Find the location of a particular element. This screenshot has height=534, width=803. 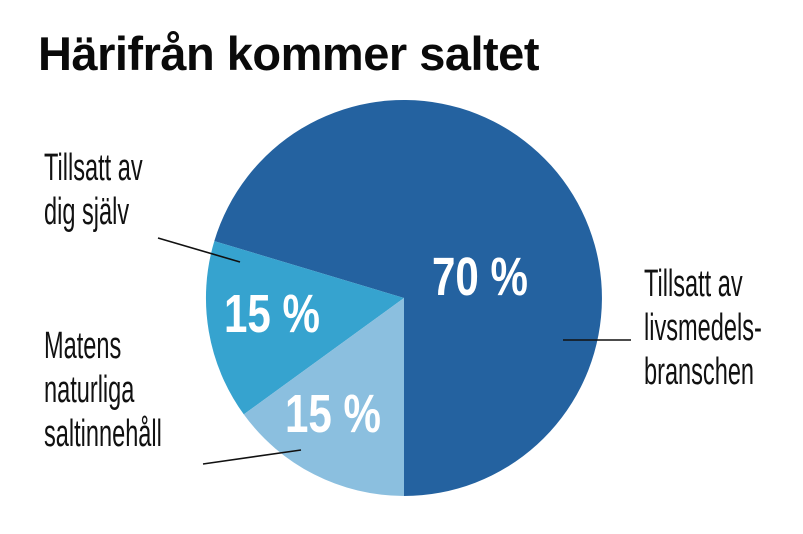

slice-dig-sjalv is located at coordinates (304, 328).